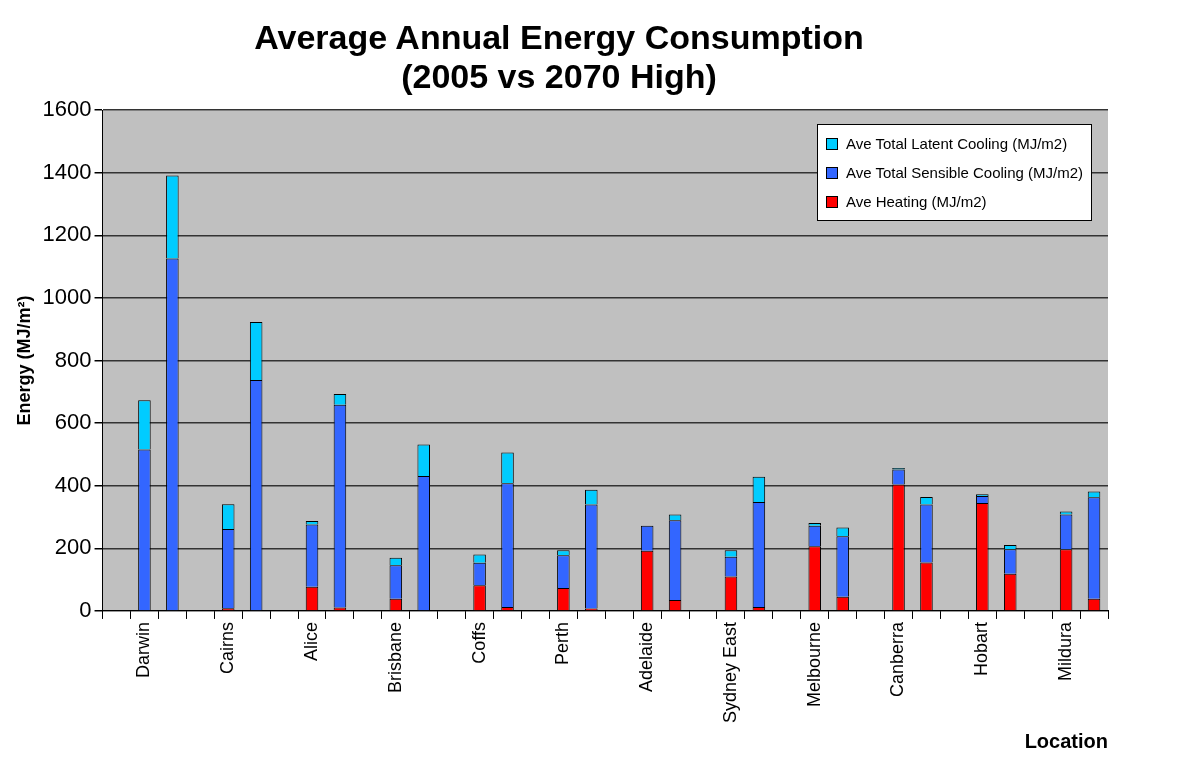  I want to click on x-tick-label: Melbourne, so click(813, 664).